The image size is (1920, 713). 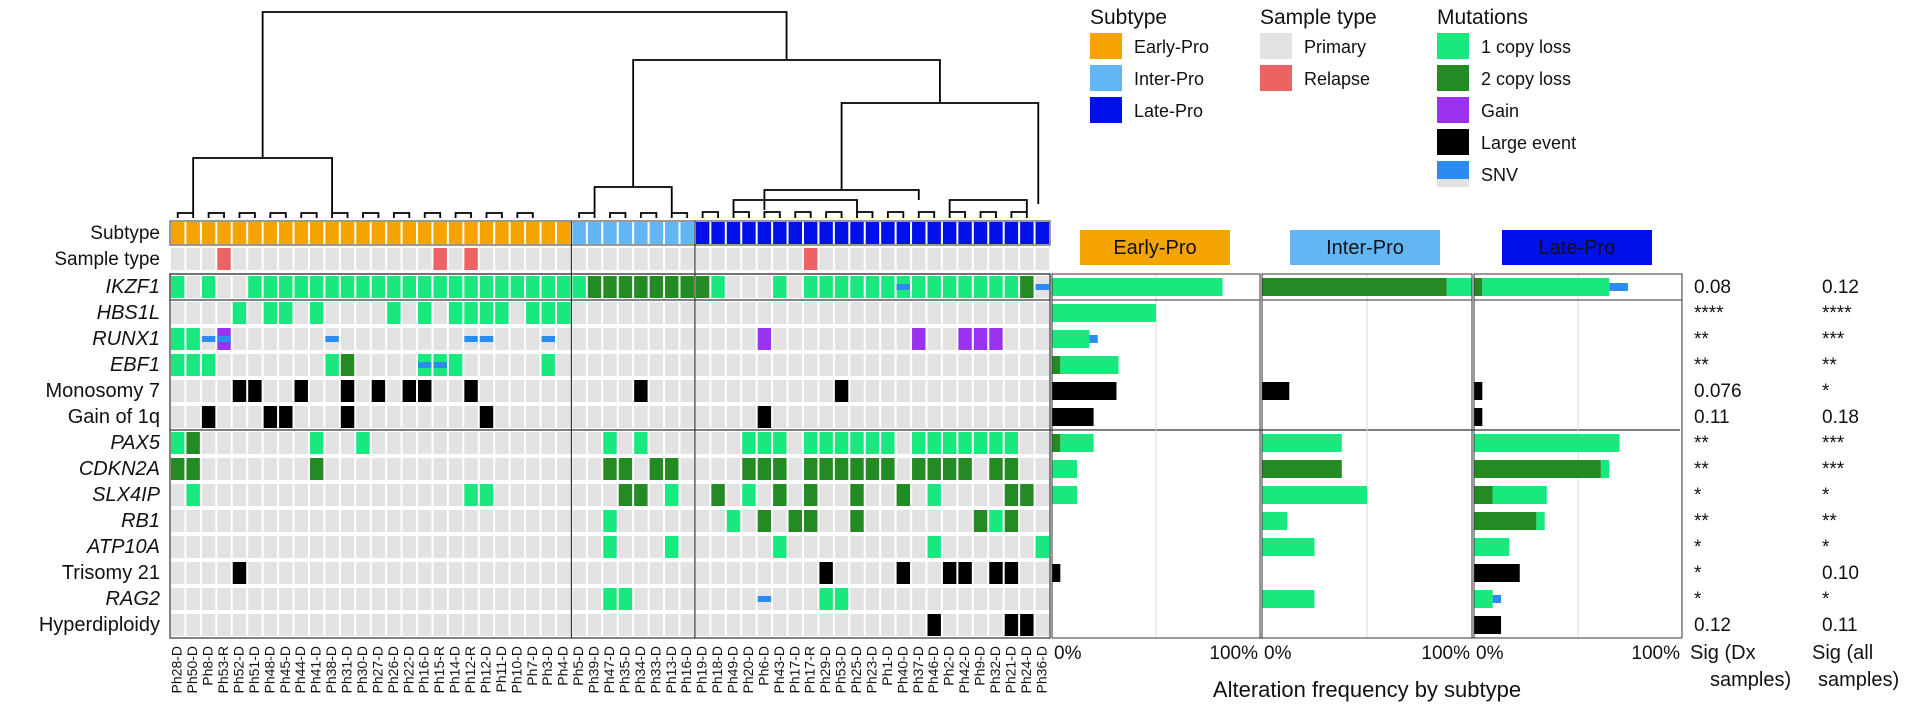 What do you see at coordinates (1698, 547) in the screenshot?
I see `sig-dx-value: *` at bounding box center [1698, 547].